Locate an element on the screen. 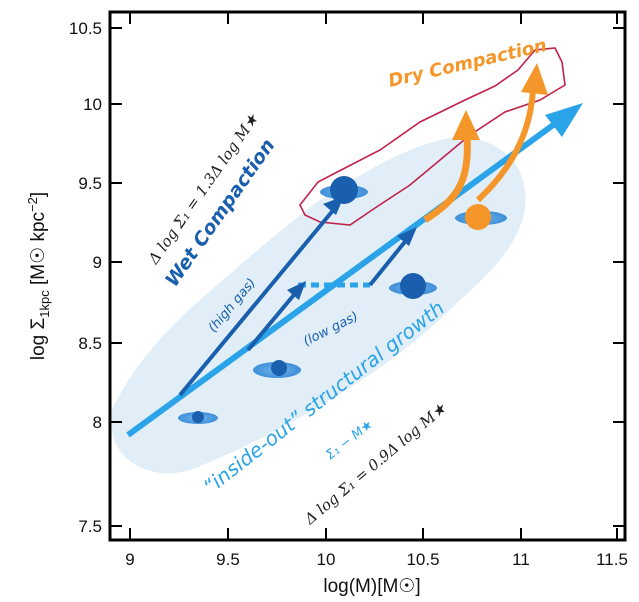  galaxy-icon-compact-high is located at coordinates (344, 190).